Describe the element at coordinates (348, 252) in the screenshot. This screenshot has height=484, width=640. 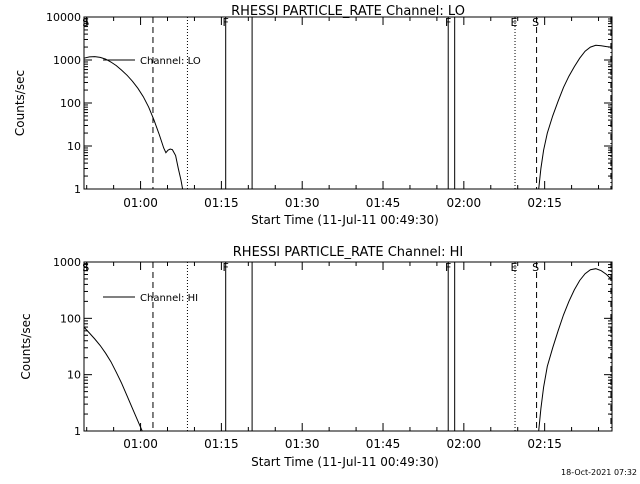
I see `chart-title: RHESSI PARTICLE_RATE Channel: HI` at that location.